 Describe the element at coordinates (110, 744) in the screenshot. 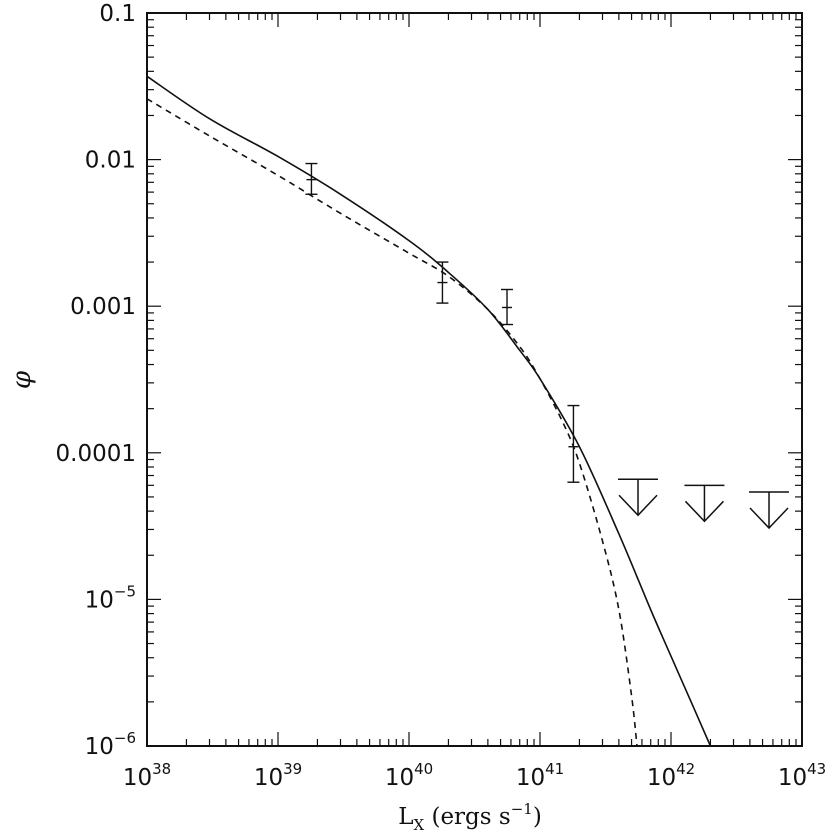

I see `y-tick-label: 10⁻⁶` at that location.